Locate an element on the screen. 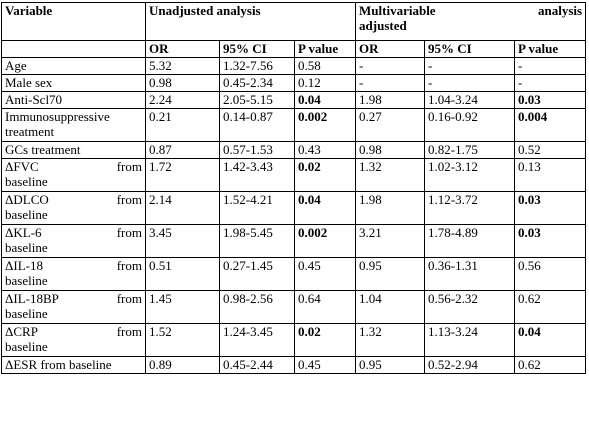  header-empty-cell is located at coordinates (73, 49).